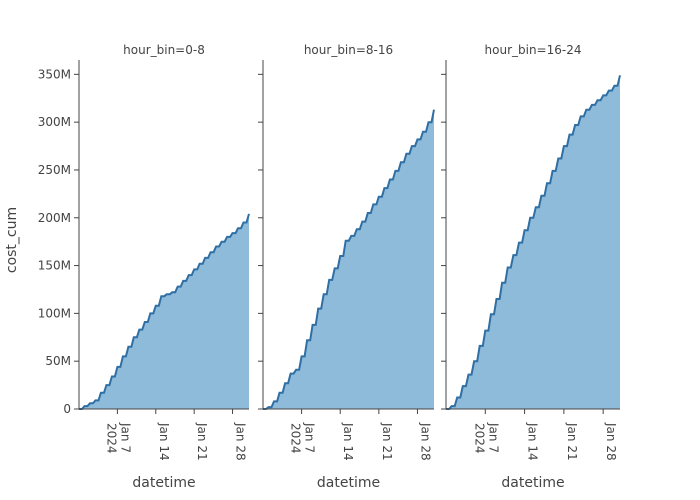  I want to click on facet-title: hour_bin=8-16, so click(348, 50).